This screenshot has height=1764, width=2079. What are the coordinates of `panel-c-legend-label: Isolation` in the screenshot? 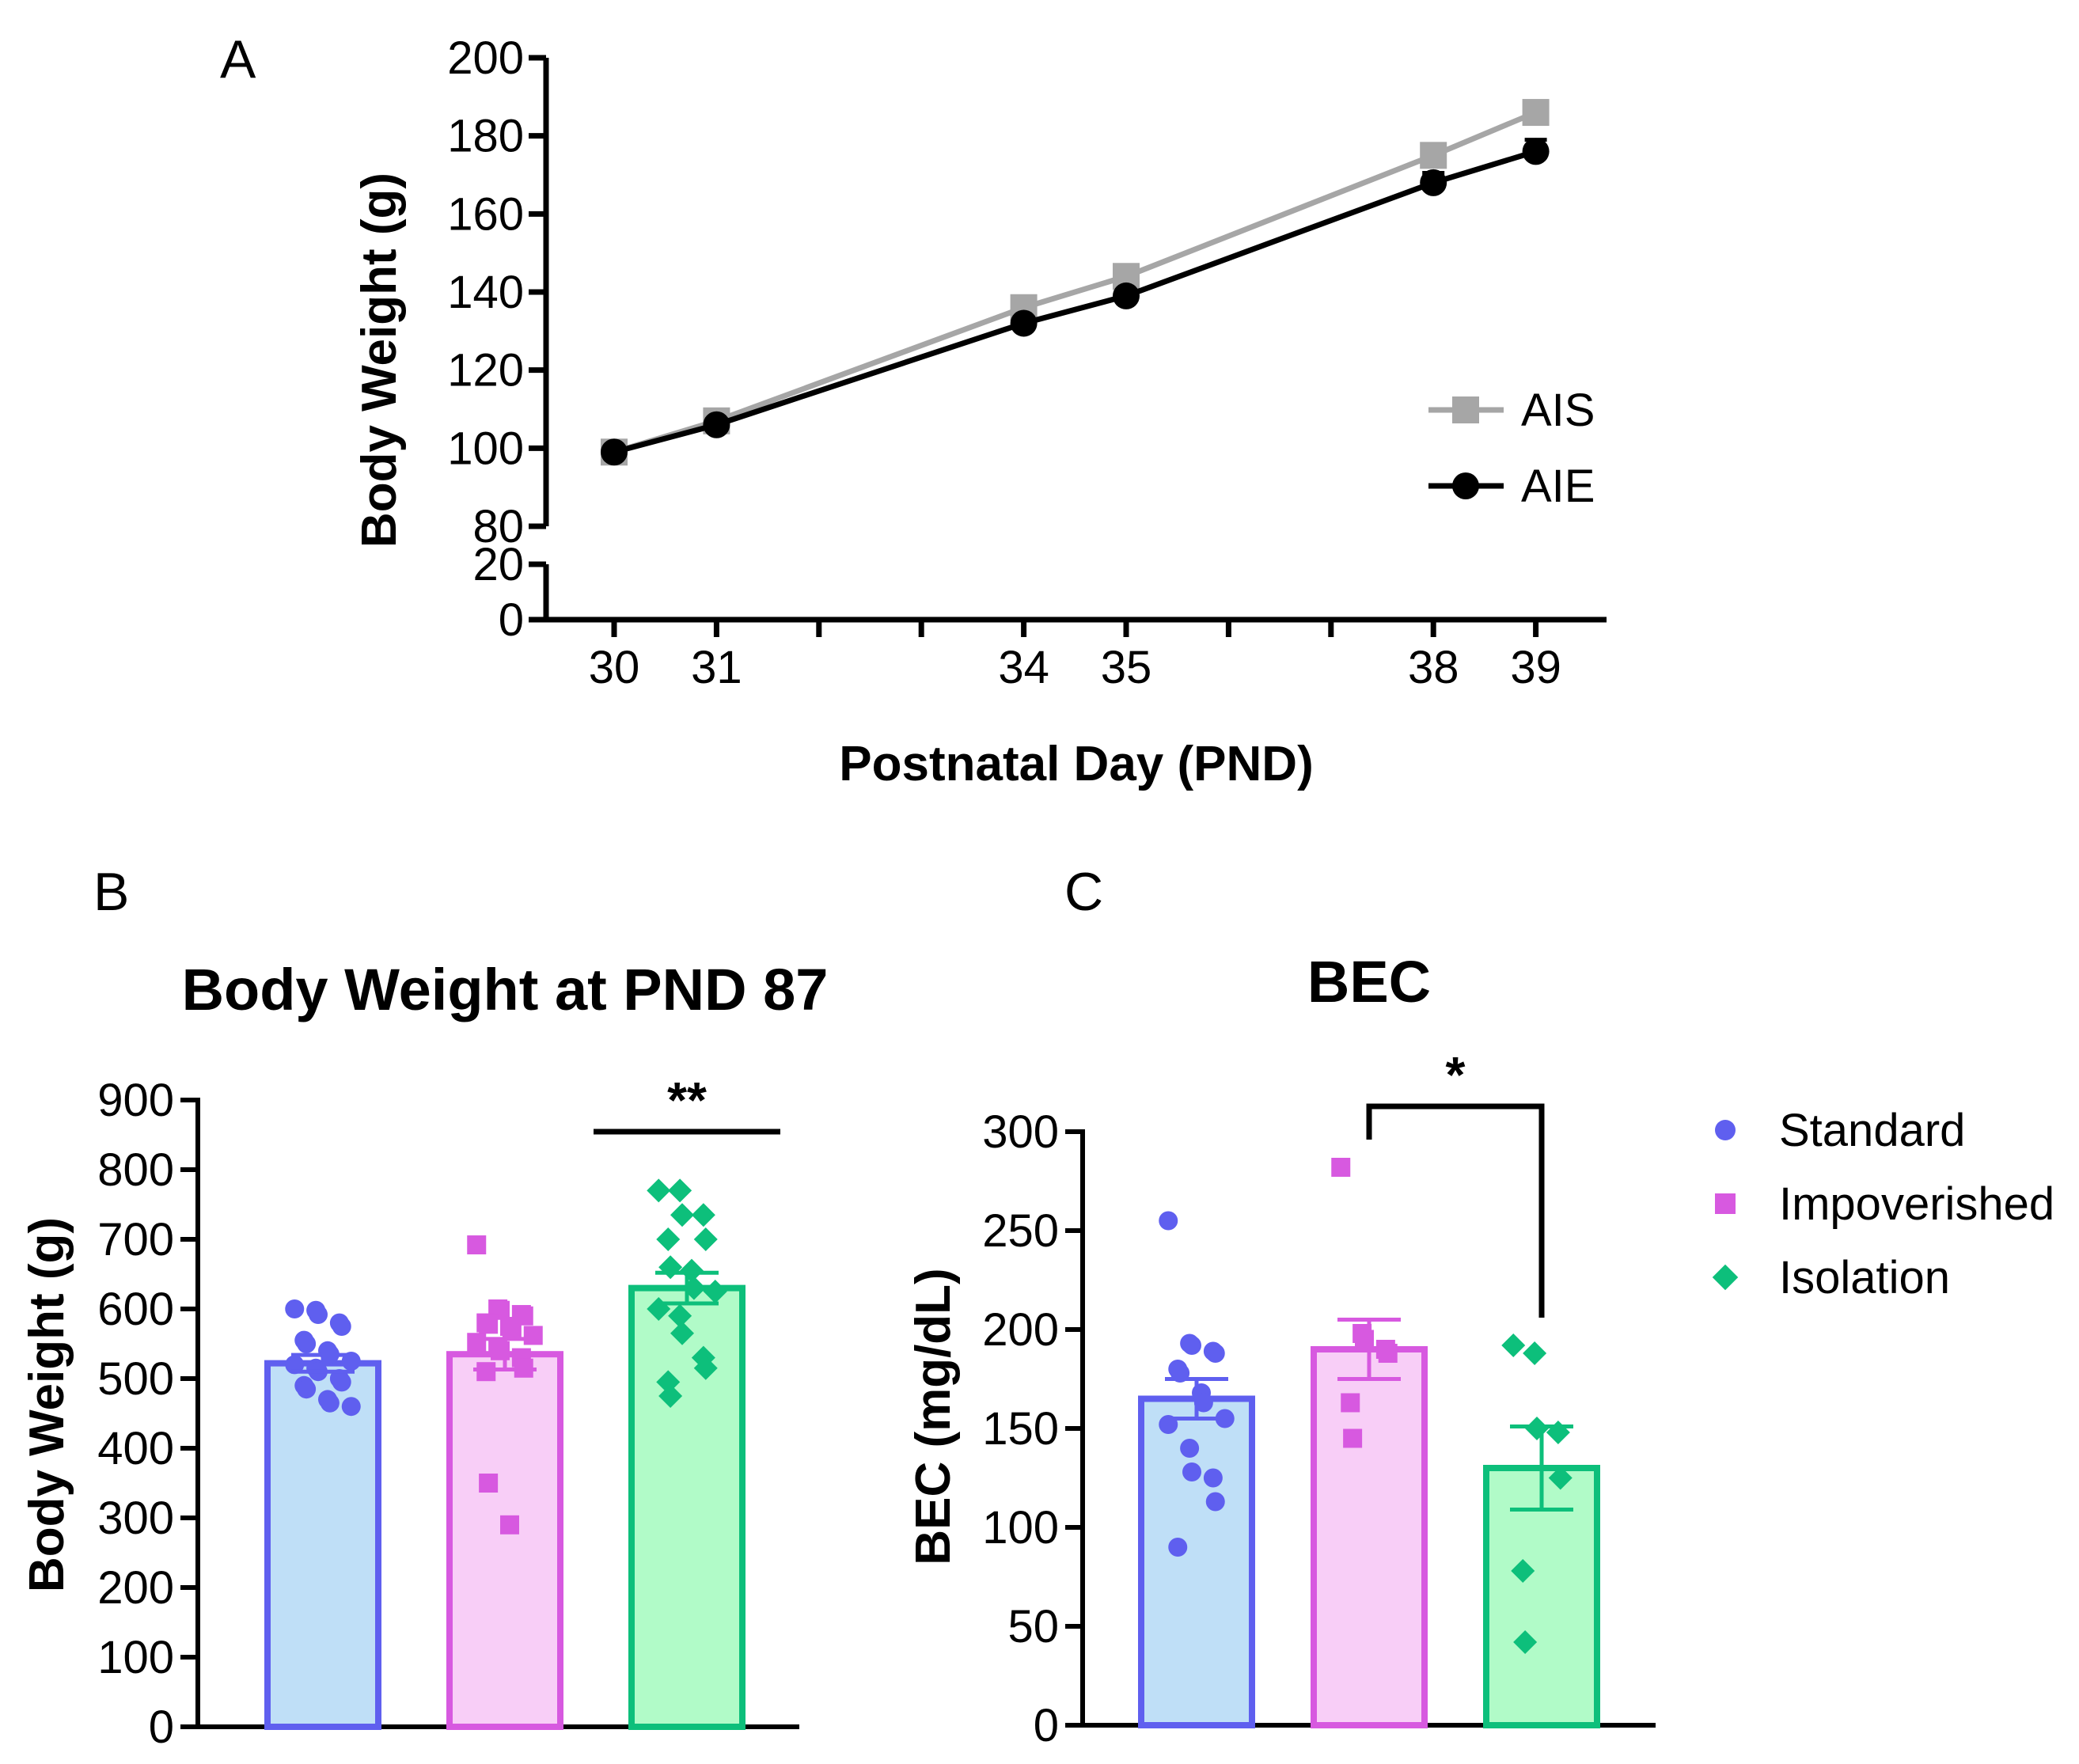 It's located at (1864, 1277).